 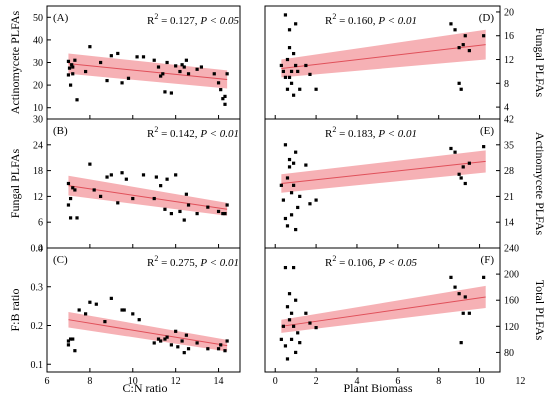 What do you see at coordinates (38, 18) in the screenshot?
I see `y-tick-label: 50` at bounding box center [38, 18].